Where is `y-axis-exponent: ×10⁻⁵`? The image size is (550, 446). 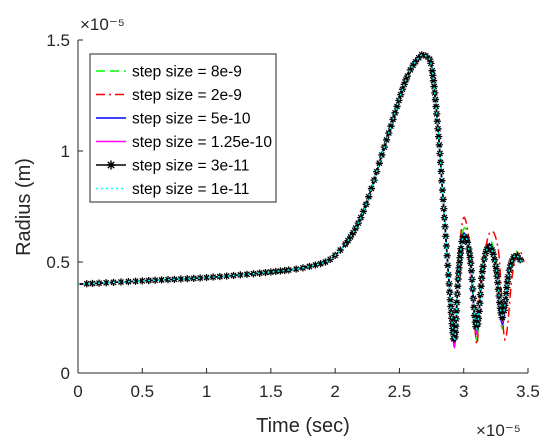 y-axis-exponent: ×10⁻⁵ is located at coordinates (102, 24).